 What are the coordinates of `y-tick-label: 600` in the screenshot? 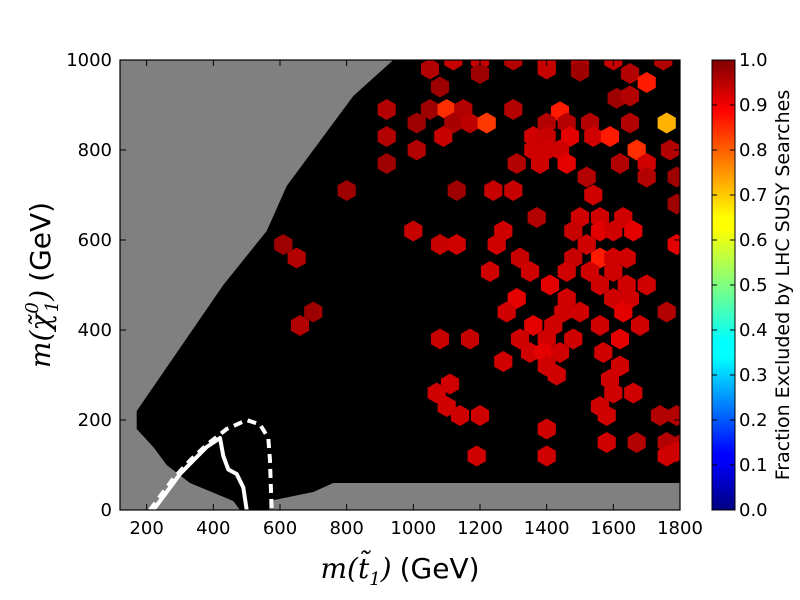 It's located at (95, 240).